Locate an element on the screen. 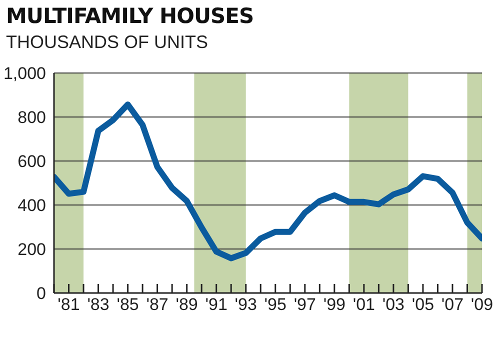  x-tick-label: '89 is located at coordinates (187, 304).